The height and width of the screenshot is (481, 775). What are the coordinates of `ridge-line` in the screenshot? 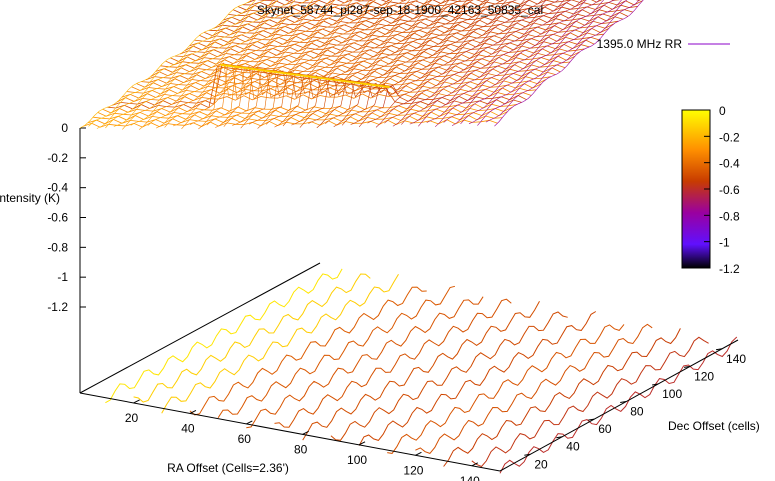 It's located at (305, 76).